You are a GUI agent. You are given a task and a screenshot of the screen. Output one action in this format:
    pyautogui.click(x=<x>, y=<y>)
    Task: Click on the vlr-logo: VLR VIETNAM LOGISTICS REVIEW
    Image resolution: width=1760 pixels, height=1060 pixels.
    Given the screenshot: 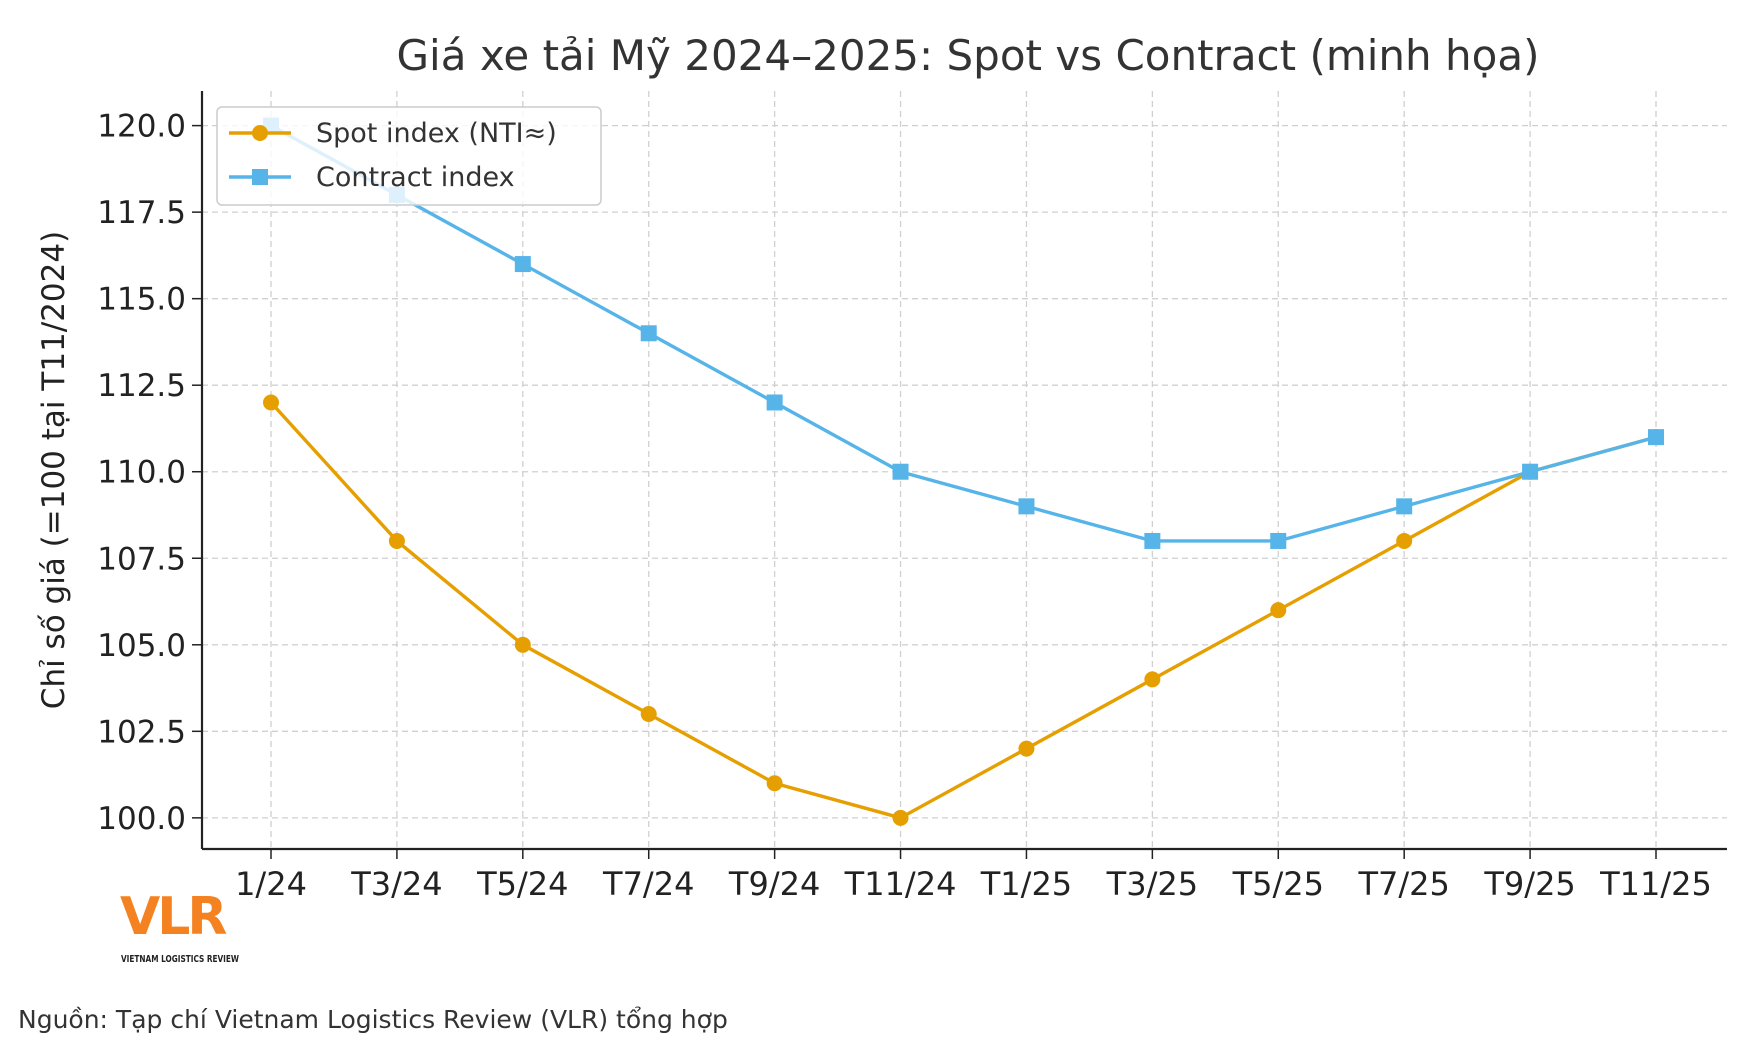 What is the action you would take?
    pyautogui.click(x=179, y=926)
    